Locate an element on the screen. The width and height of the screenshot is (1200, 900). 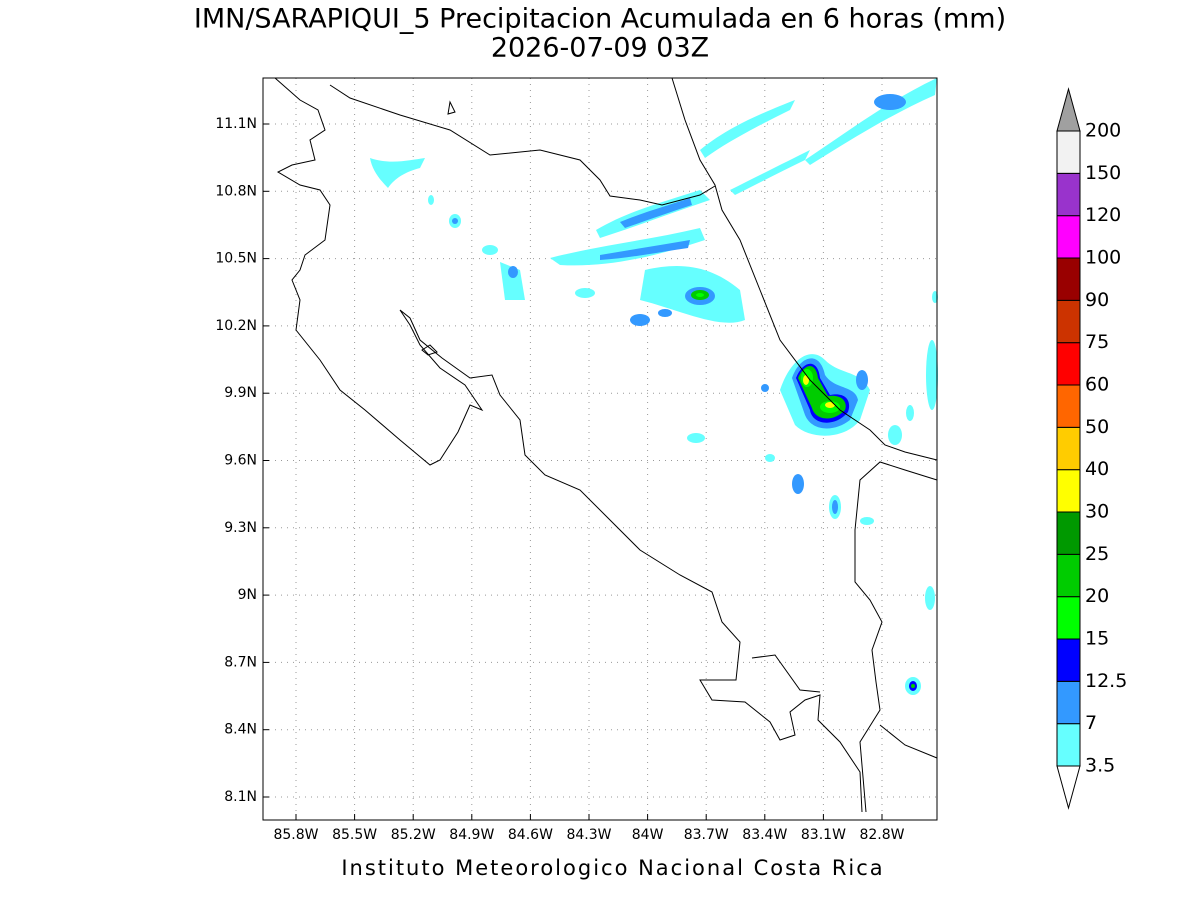
lat-tick-label: 10.5N is located at coordinates (236, 259).